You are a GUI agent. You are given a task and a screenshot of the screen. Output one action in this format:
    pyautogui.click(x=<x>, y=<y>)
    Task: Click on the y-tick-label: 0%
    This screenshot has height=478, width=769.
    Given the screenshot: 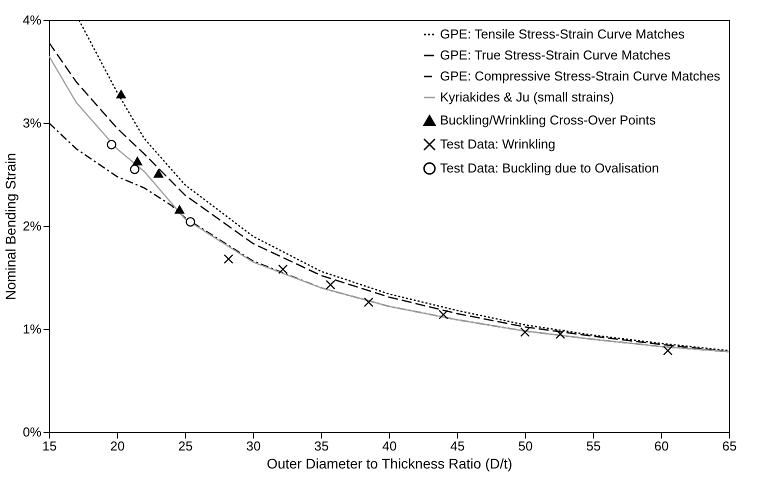 What is the action you would take?
    pyautogui.click(x=32, y=432)
    